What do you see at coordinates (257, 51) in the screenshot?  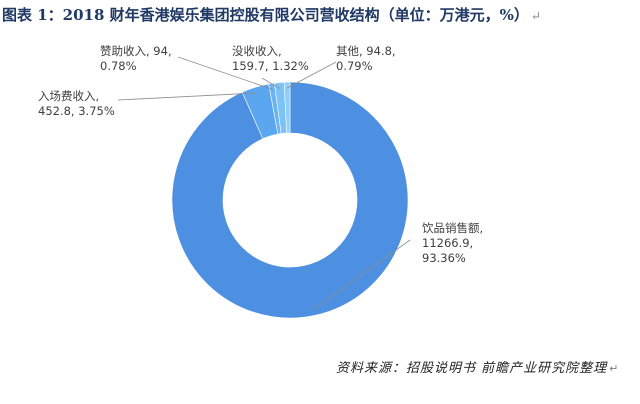 I see `label-forfeit-line1: 没收收入,` at bounding box center [257, 51].